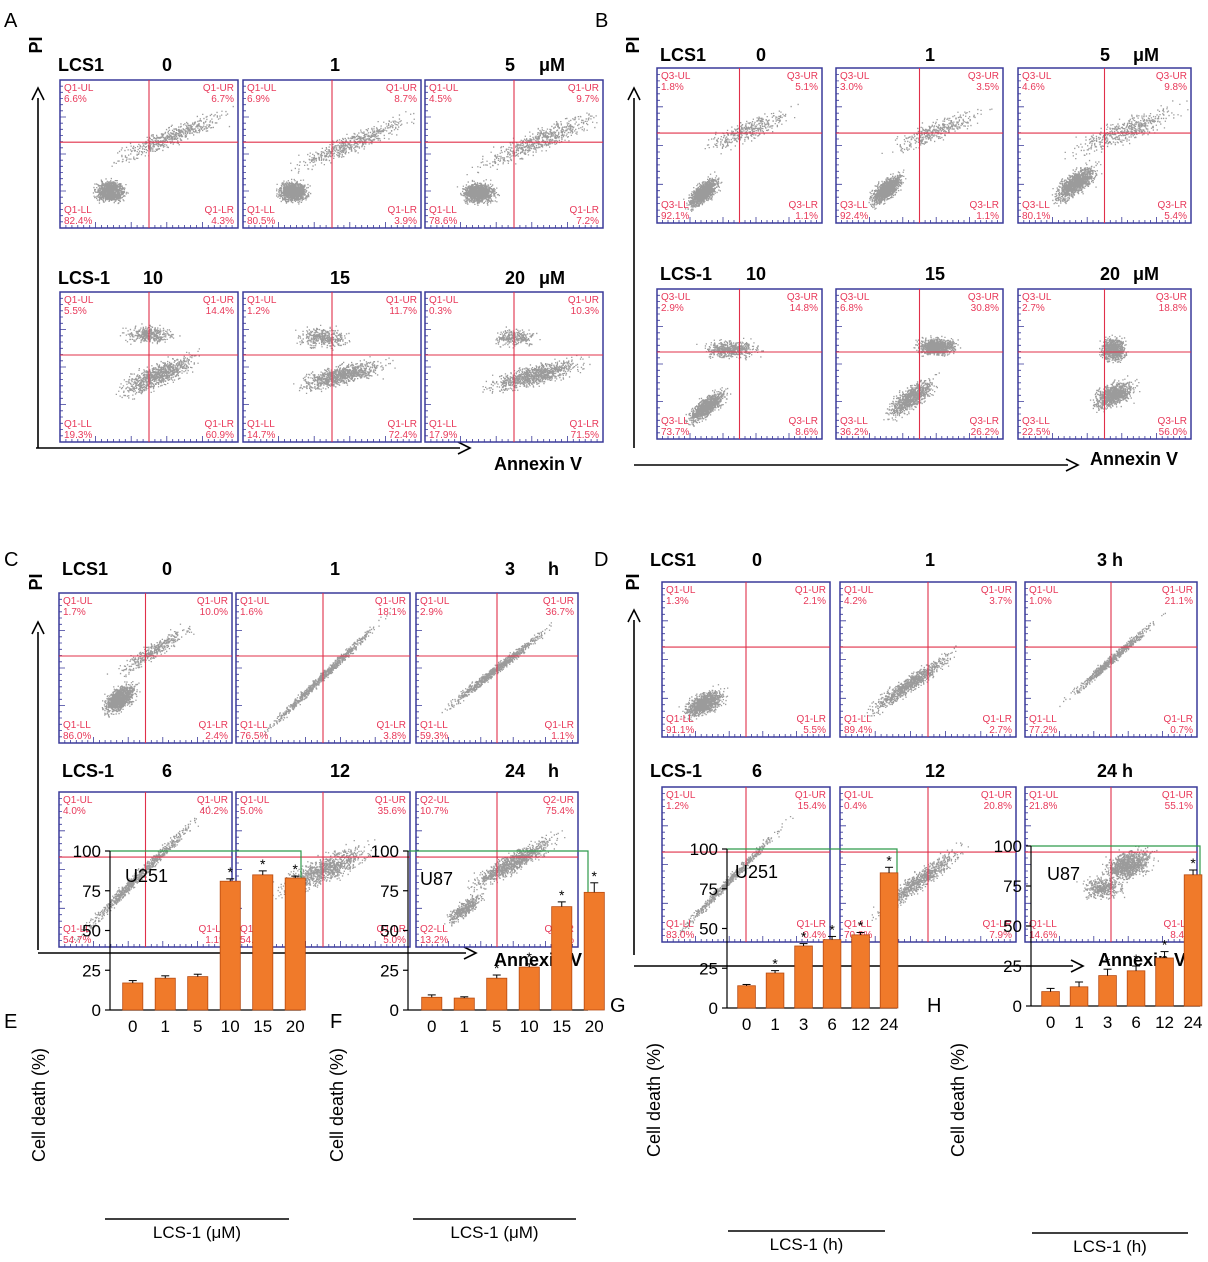 The width and height of the screenshot is (1208, 1262). I want to click on quadrant-ul-value: 0.3%, so click(440, 311).